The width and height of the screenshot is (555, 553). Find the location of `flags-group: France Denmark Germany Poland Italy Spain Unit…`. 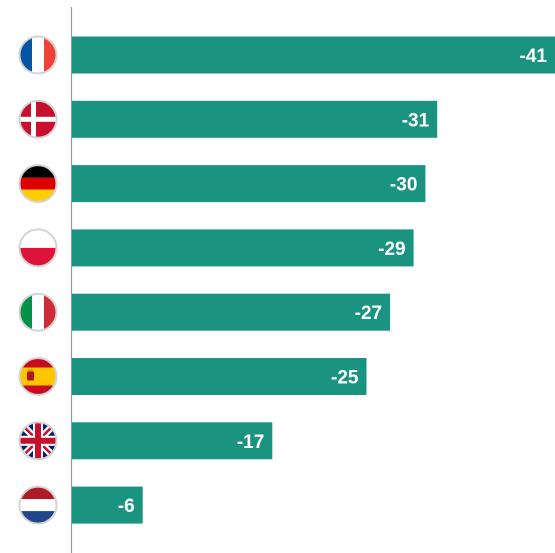

flags-group: France Denmark Germany Poland Italy Spain Unit… is located at coordinates (38, 280).